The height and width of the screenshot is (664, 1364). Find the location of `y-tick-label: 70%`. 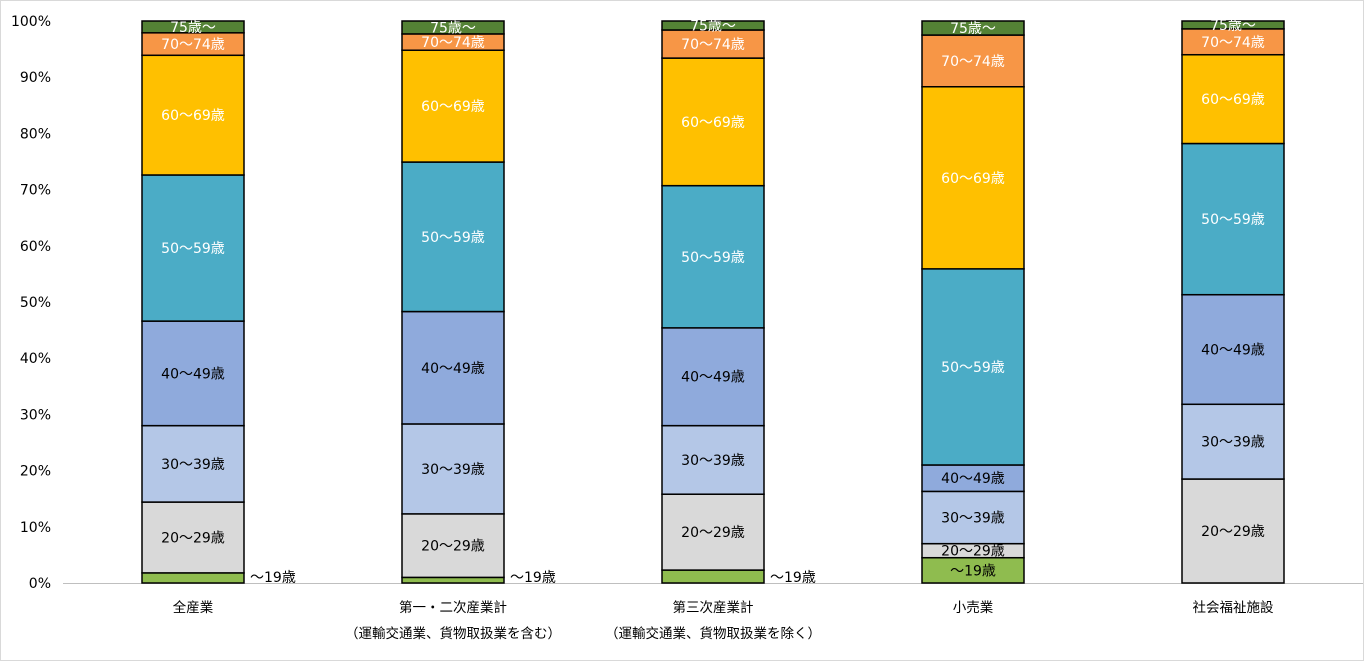

y-tick-label: 70% is located at coordinates (35, 191).